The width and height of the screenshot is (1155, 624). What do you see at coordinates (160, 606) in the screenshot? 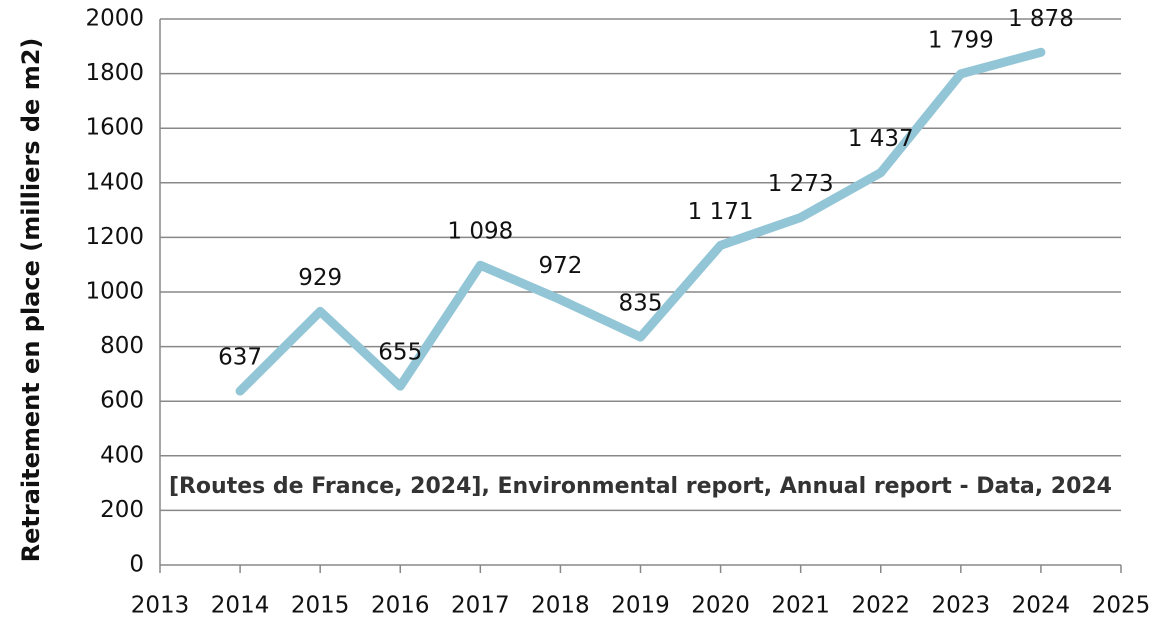
I see `x-tick-label: 2013` at bounding box center [160, 606].